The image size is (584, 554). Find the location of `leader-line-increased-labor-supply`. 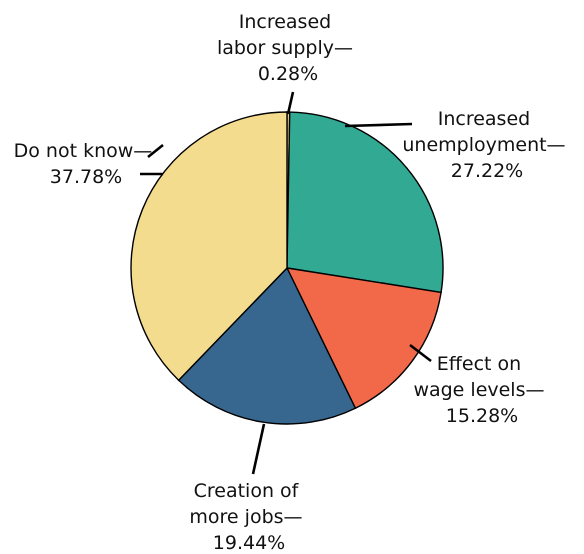

leader-line-increased-labor-supply is located at coordinates (290, 103).